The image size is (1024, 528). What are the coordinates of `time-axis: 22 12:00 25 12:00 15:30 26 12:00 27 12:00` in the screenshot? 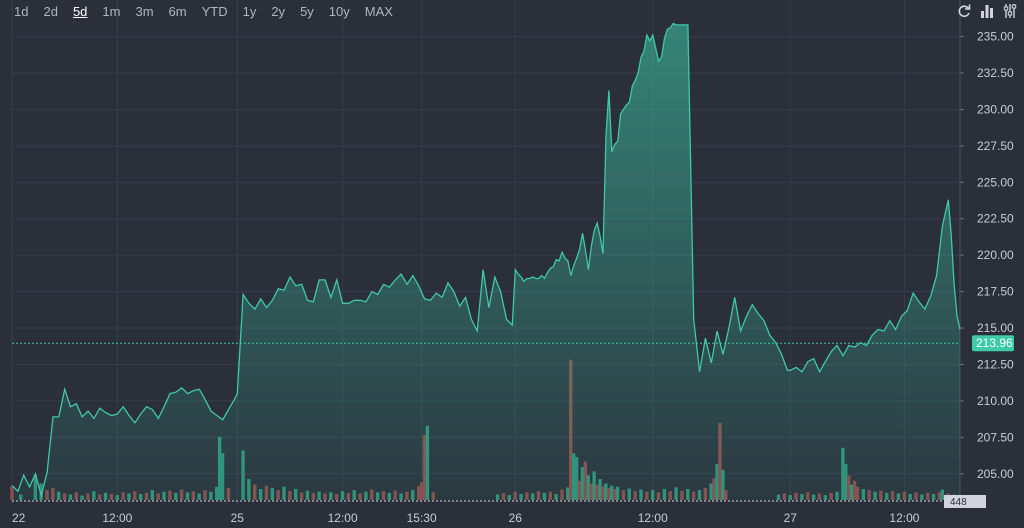 It's located at (466, 518).